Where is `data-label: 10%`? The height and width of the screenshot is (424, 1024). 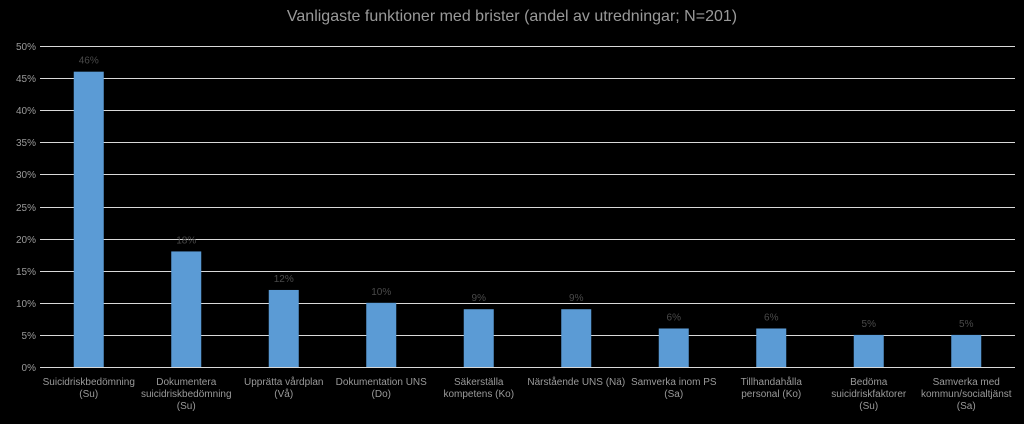
data-label: 10% is located at coordinates (381, 292).